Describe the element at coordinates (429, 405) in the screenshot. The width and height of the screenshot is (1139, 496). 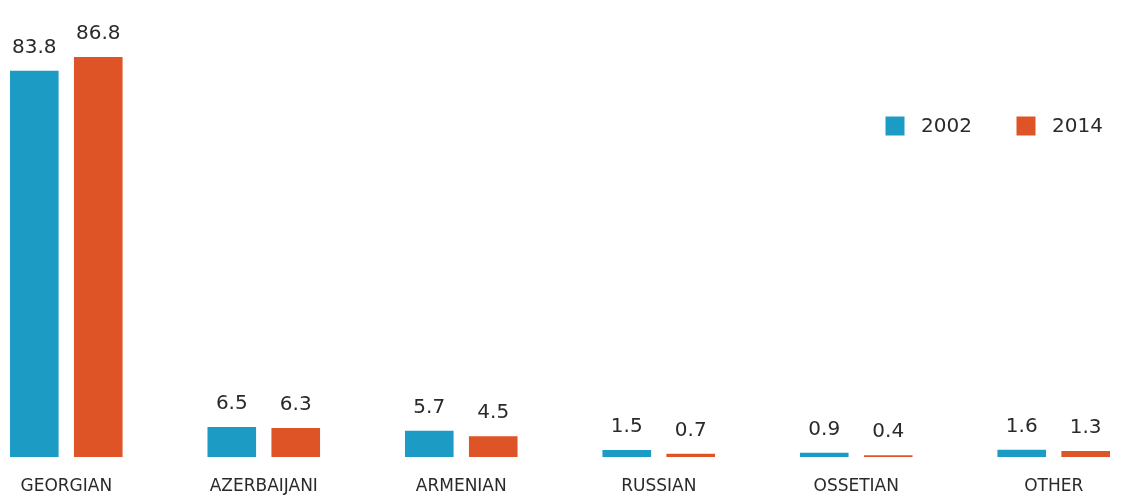
I see `data-label: 5.7` at that location.